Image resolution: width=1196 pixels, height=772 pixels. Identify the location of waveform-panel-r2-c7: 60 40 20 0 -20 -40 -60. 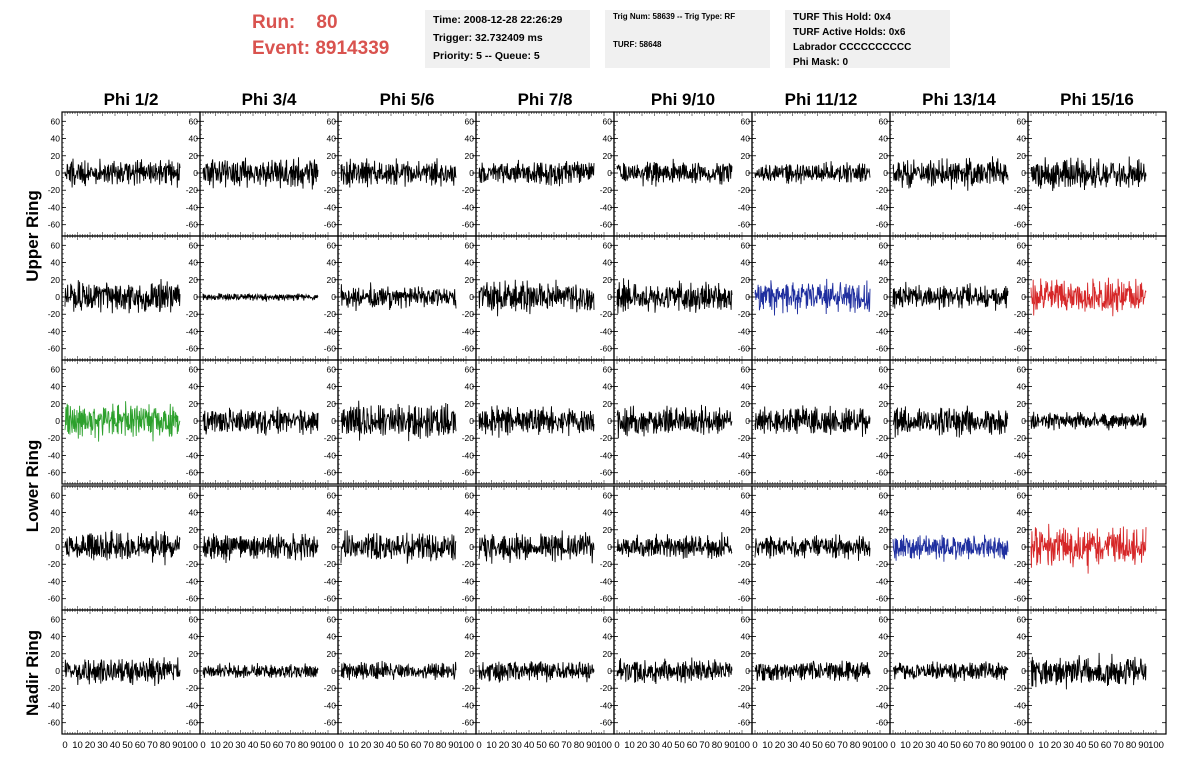
(952, 298).